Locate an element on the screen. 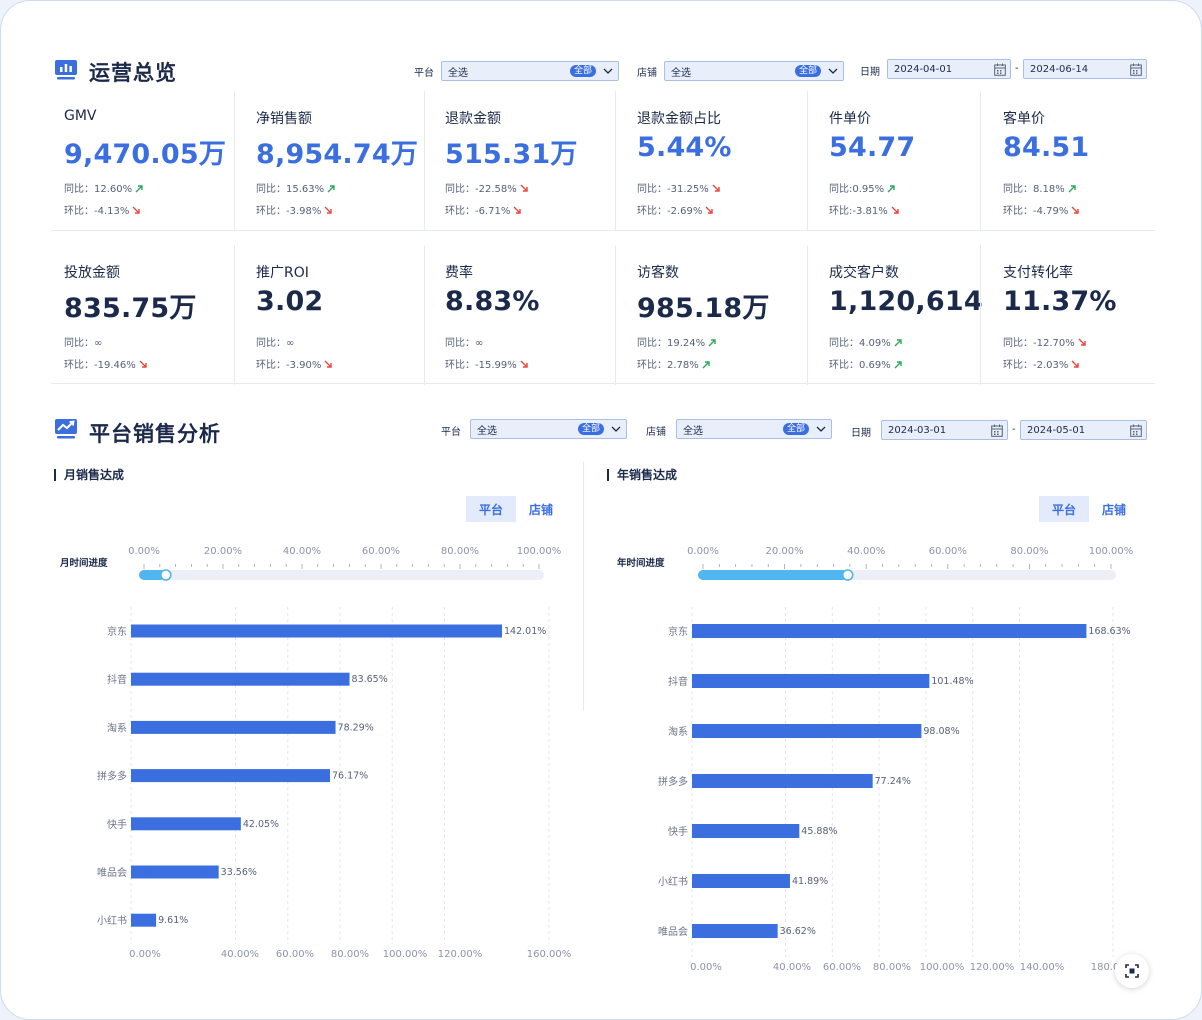 The image size is (1202, 1020). data-label: 77.24% is located at coordinates (893, 781).